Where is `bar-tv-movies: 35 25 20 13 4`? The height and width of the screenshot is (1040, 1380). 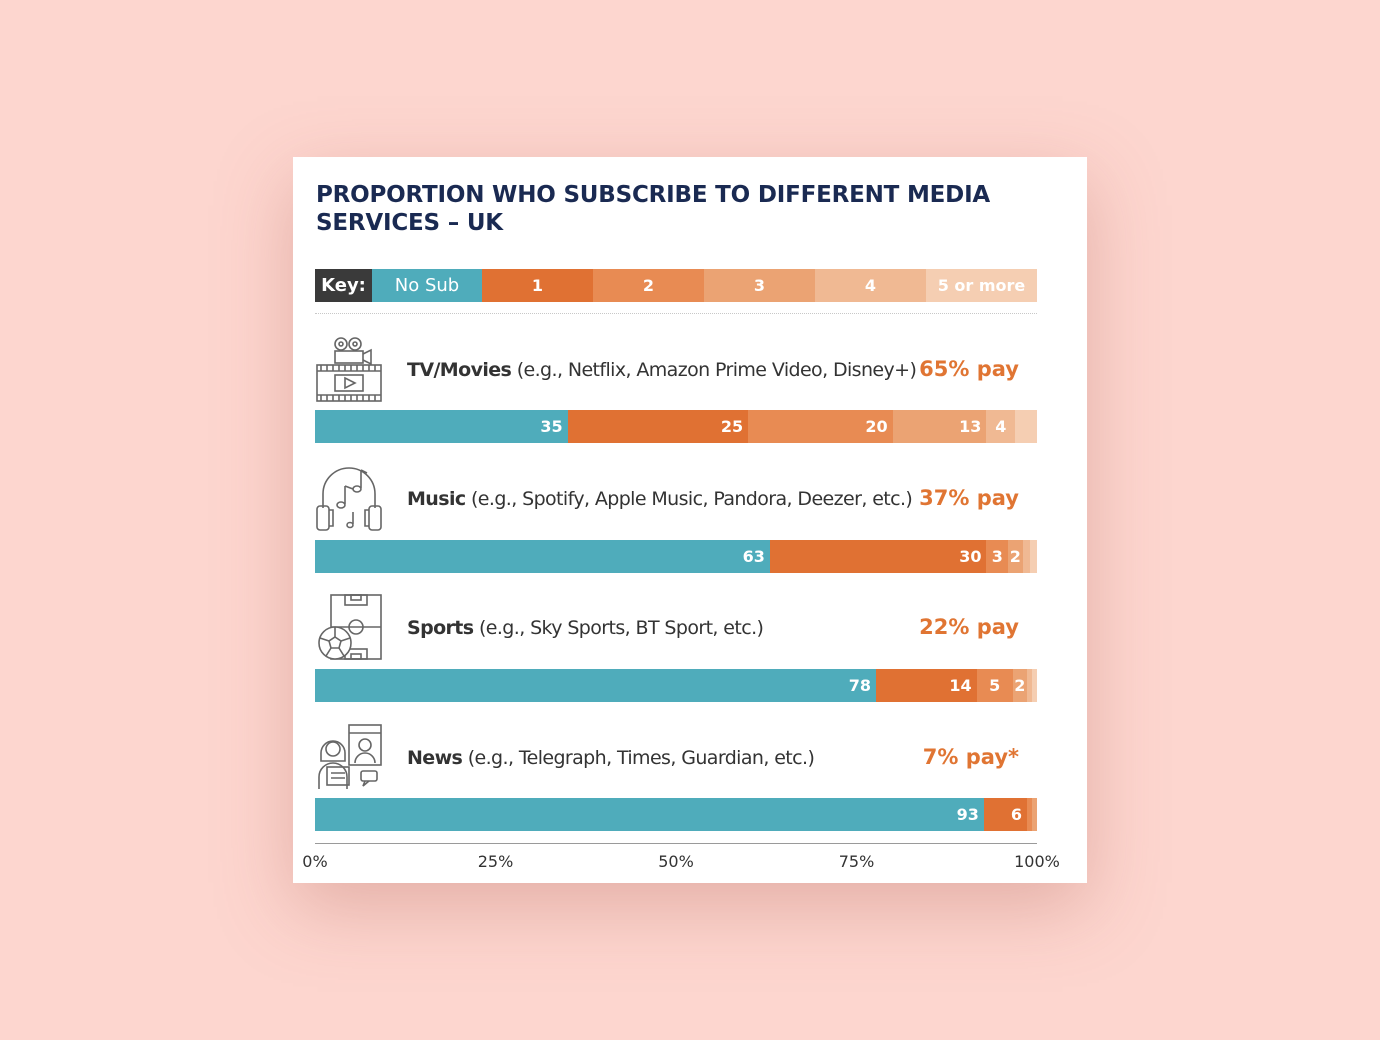 bar-tv-movies: 35 25 20 13 4 is located at coordinates (676, 426).